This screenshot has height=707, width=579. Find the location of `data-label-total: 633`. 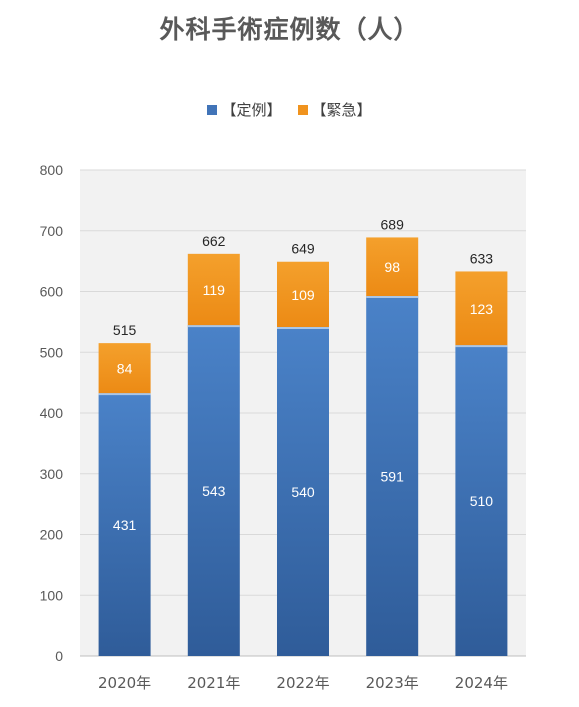

data-label-total: 633 is located at coordinates (482, 258).